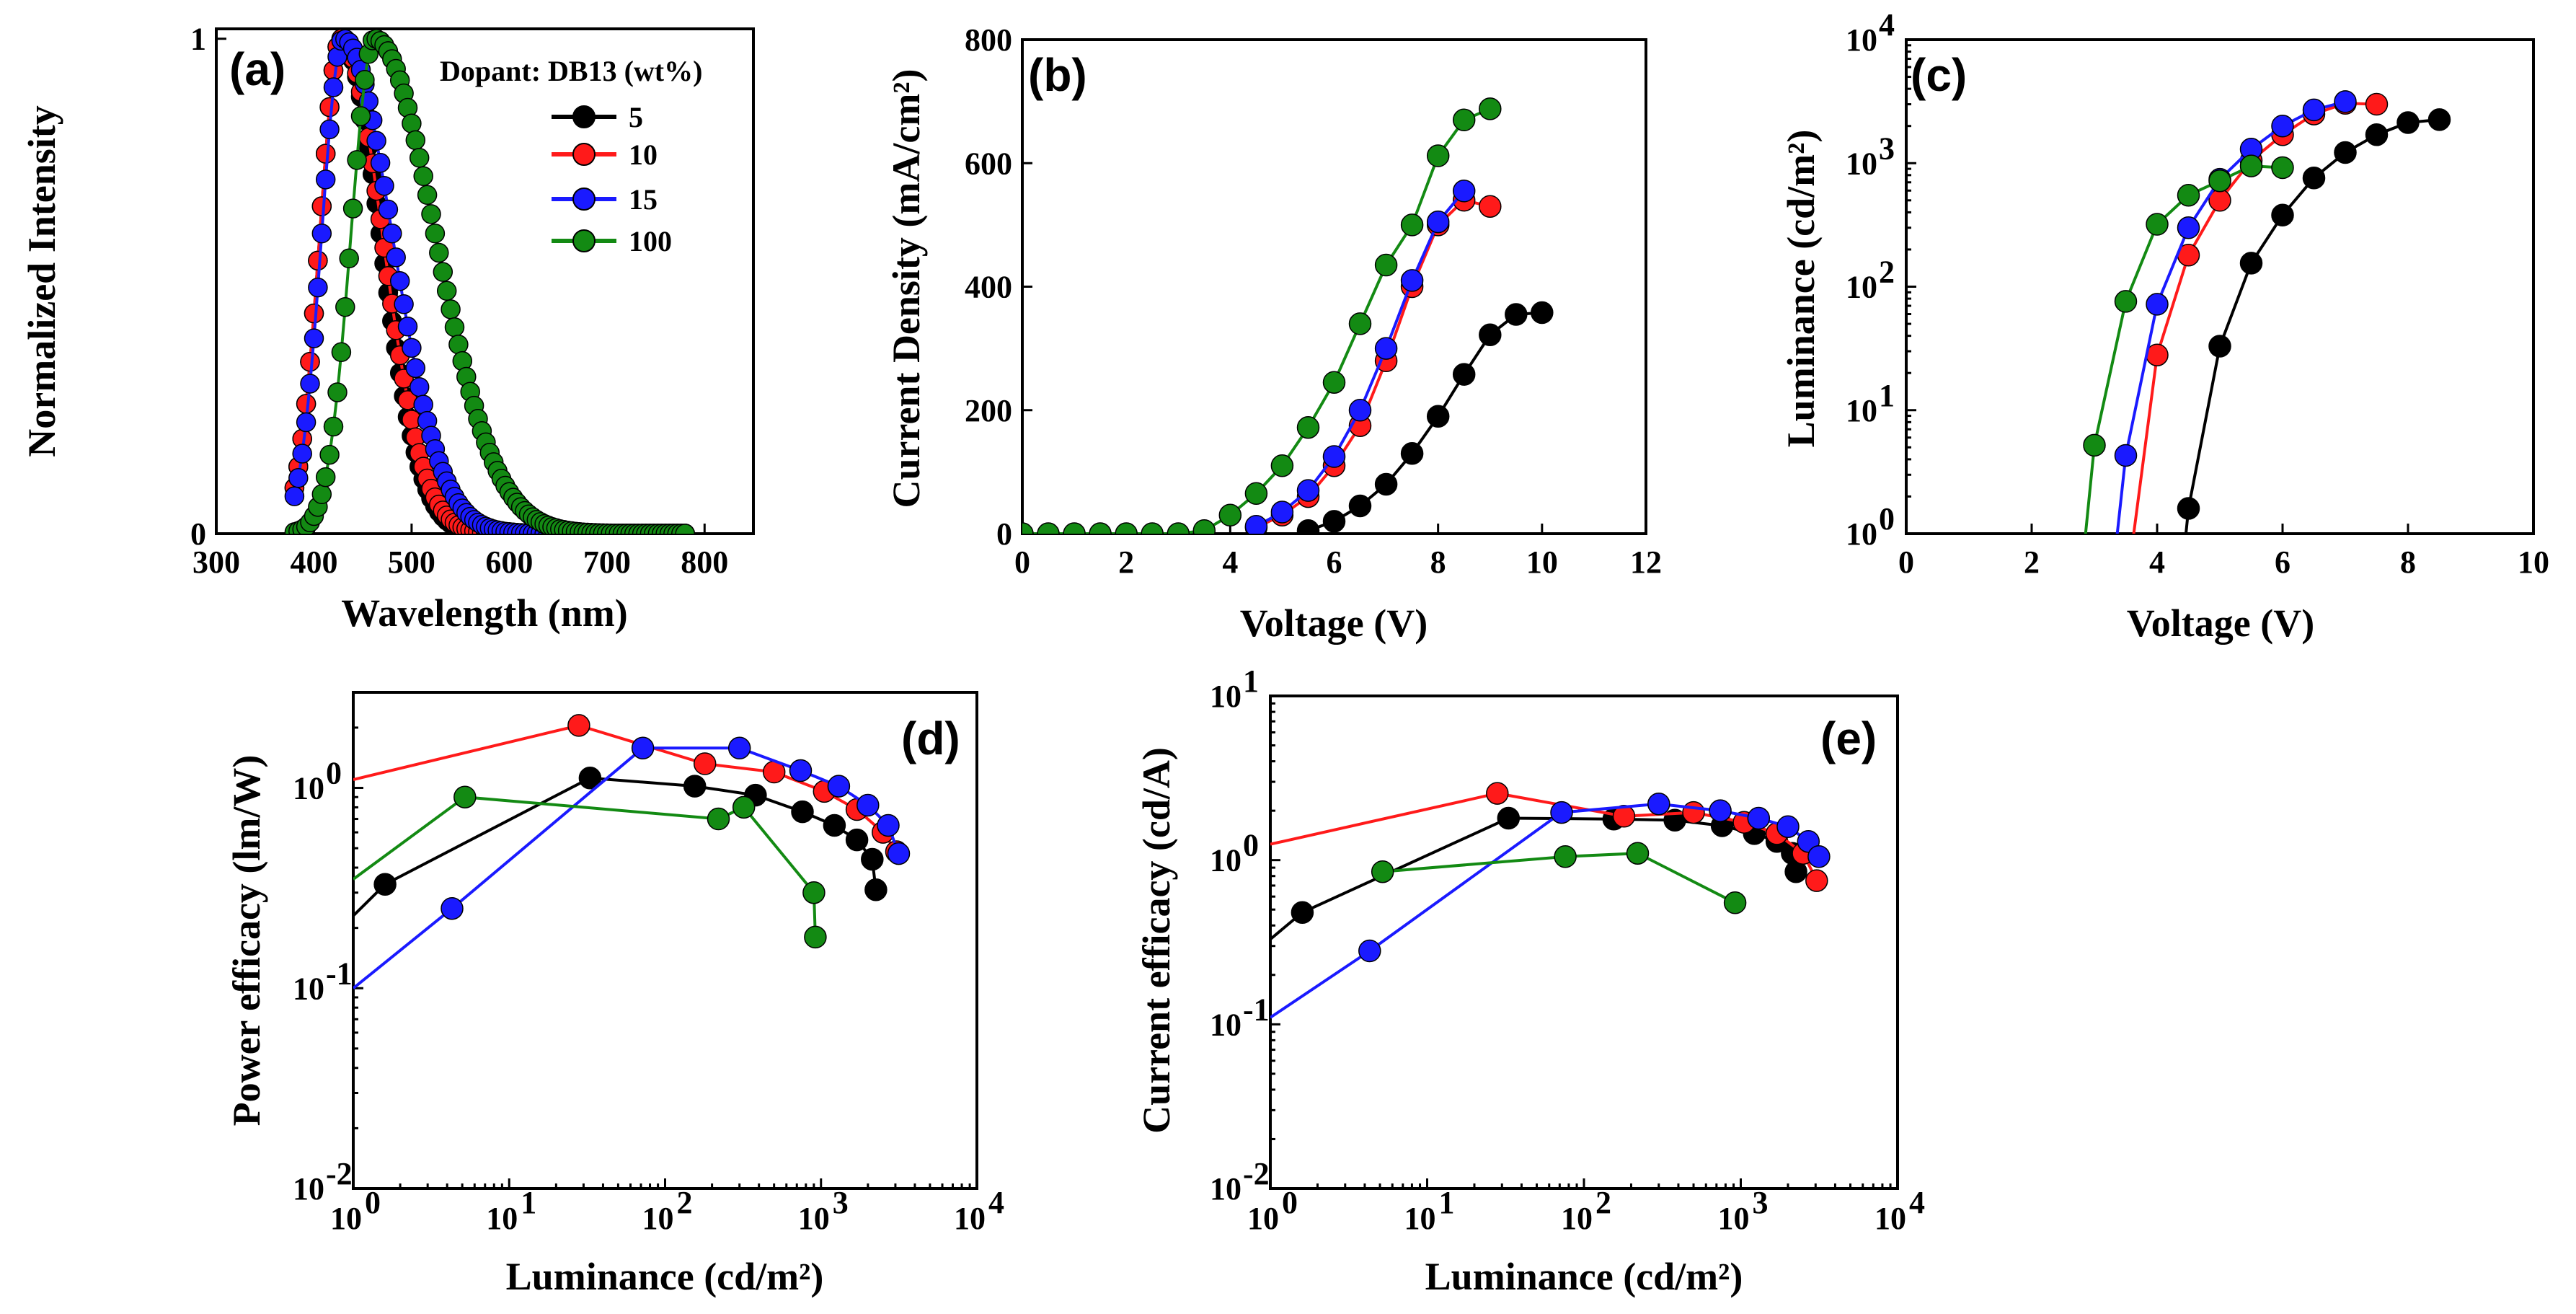 This screenshot has width=2576, height=1314. Describe the element at coordinates (308, 788) in the screenshot. I see `panel-d-ytick-label: 10` at that location.